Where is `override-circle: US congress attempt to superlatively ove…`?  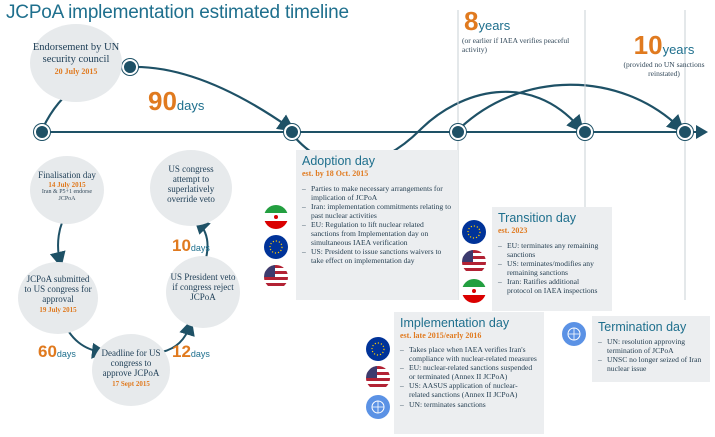 override-circle: US congress attempt to superlatively ove… is located at coordinates (191, 188).